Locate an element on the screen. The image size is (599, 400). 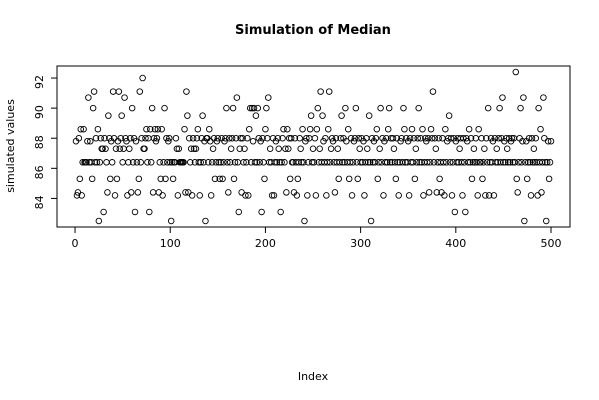
y-tick-label: 92 is located at coordinates (39, 82).